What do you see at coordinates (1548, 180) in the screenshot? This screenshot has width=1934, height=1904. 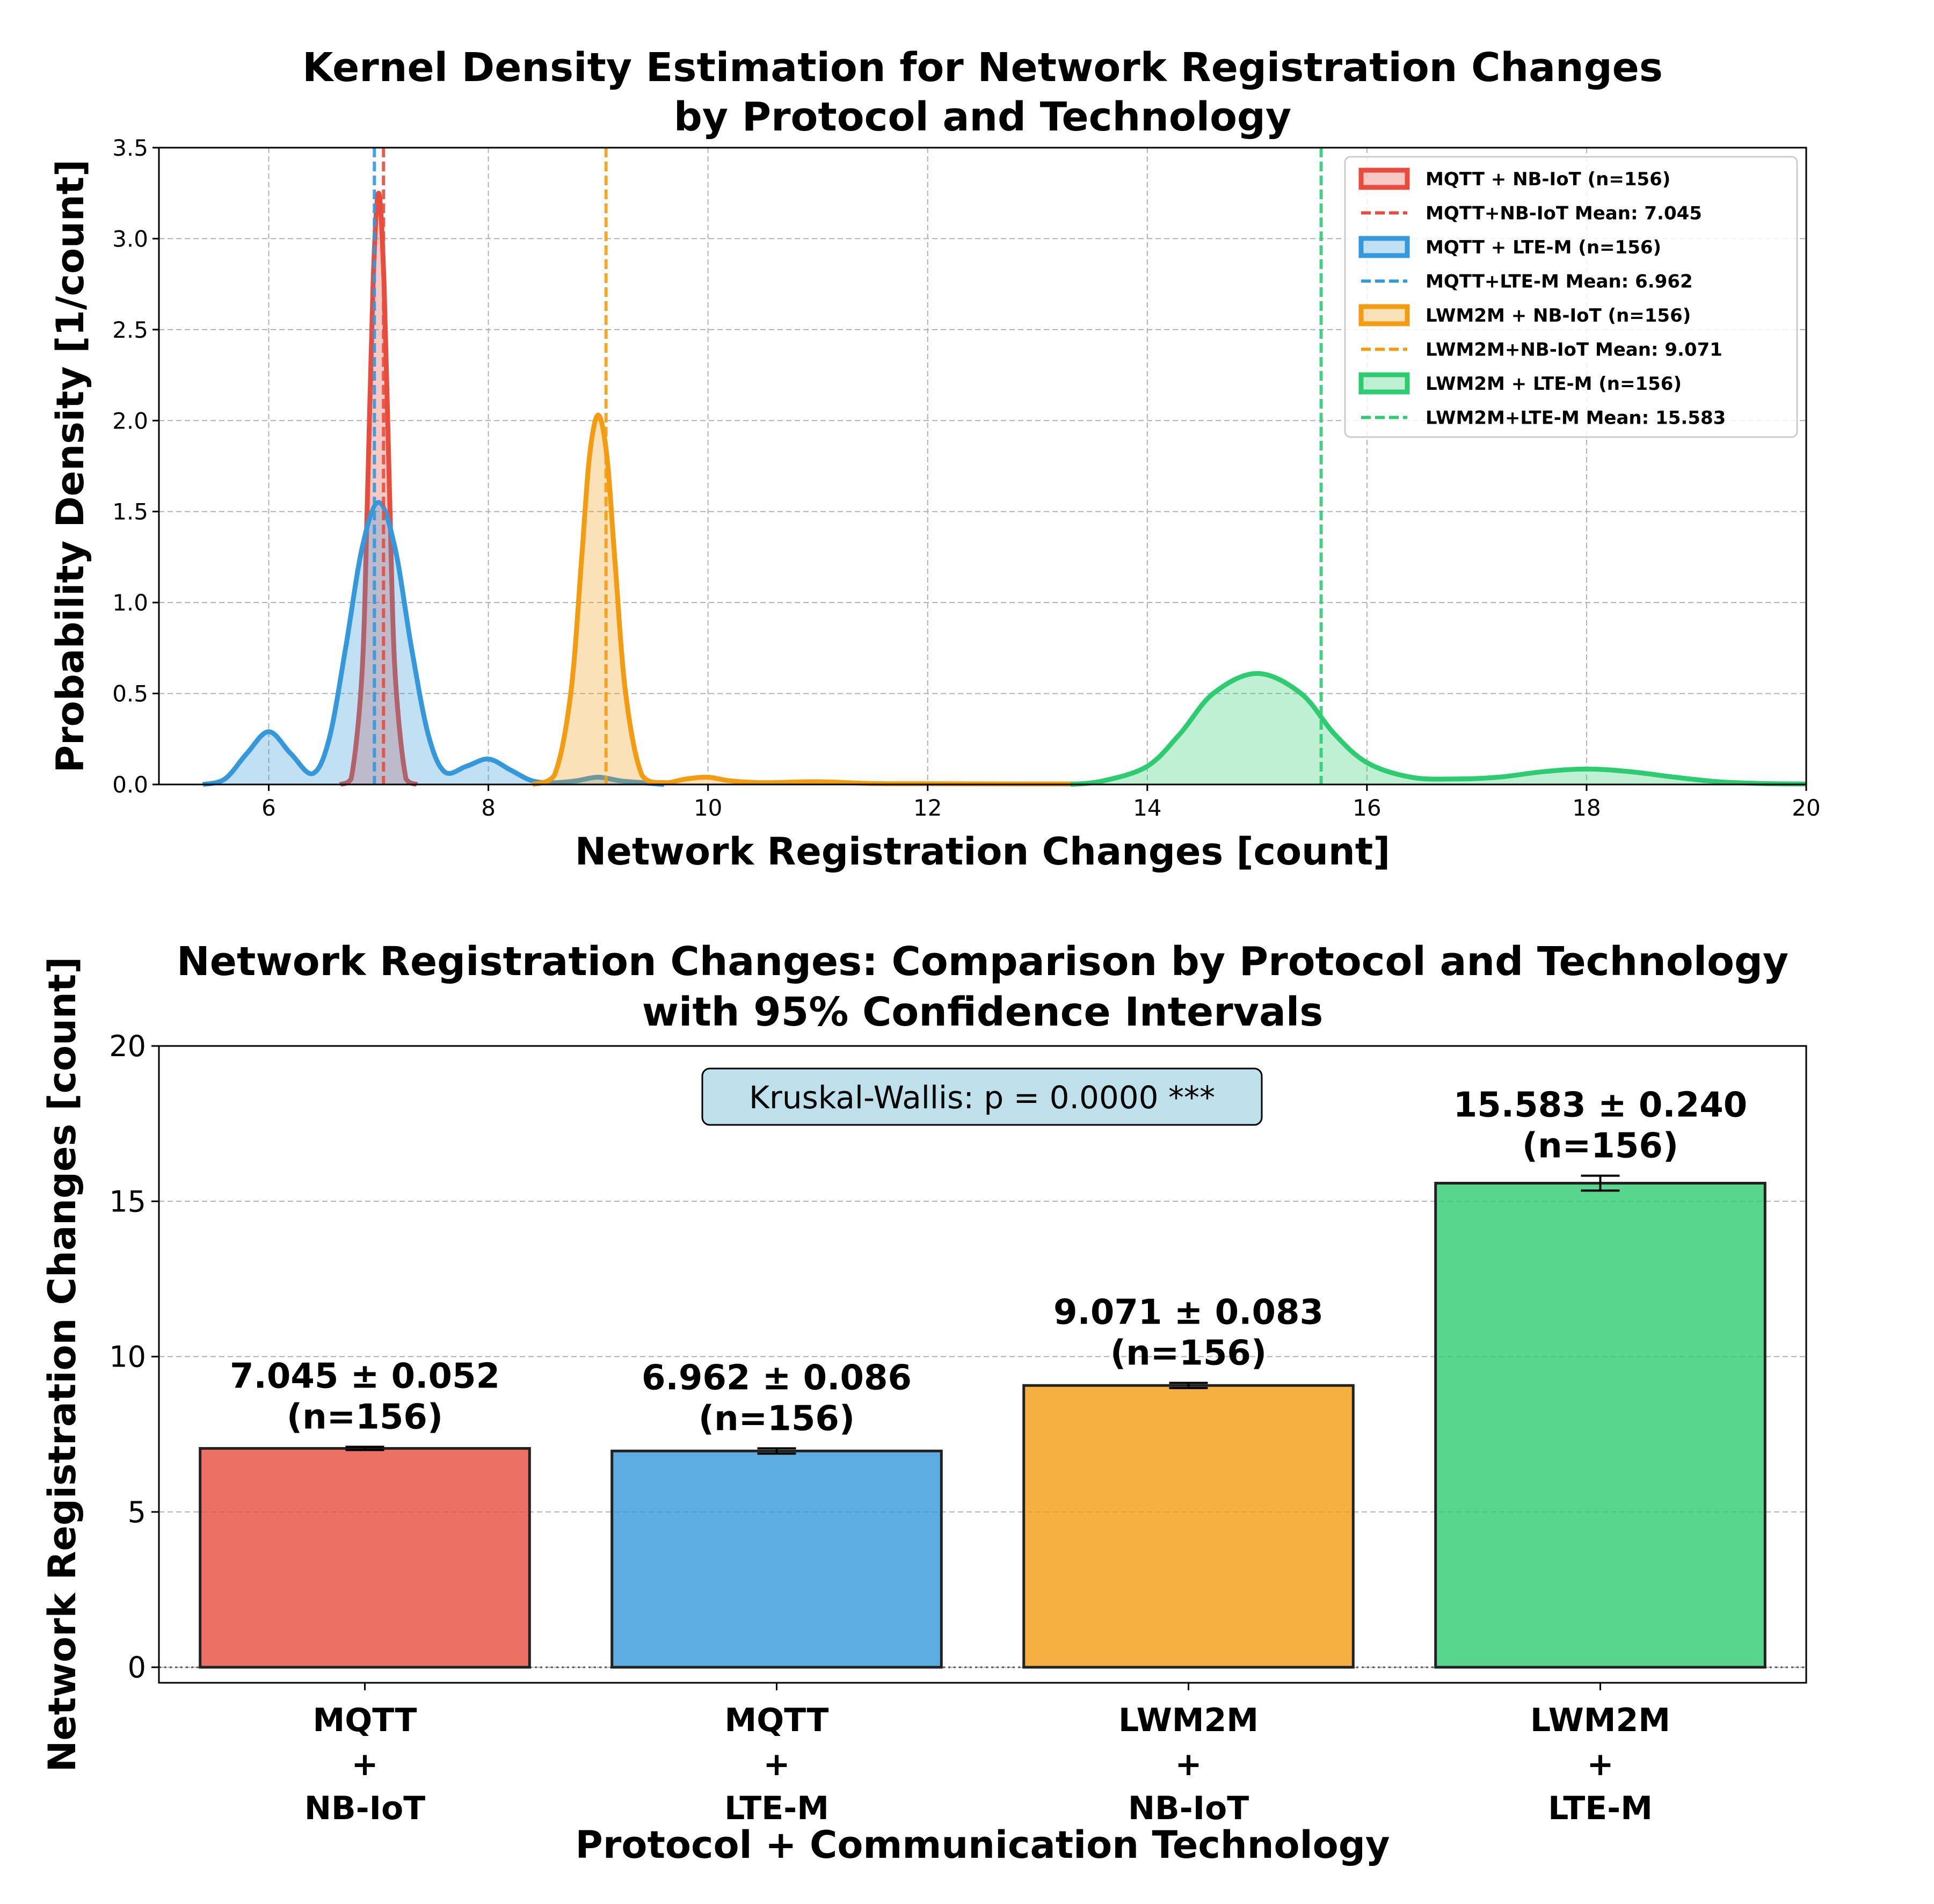 I see `kde-legend-label: MQTT + NB-IoT (n=156)` at bounding box center [1548, 180].